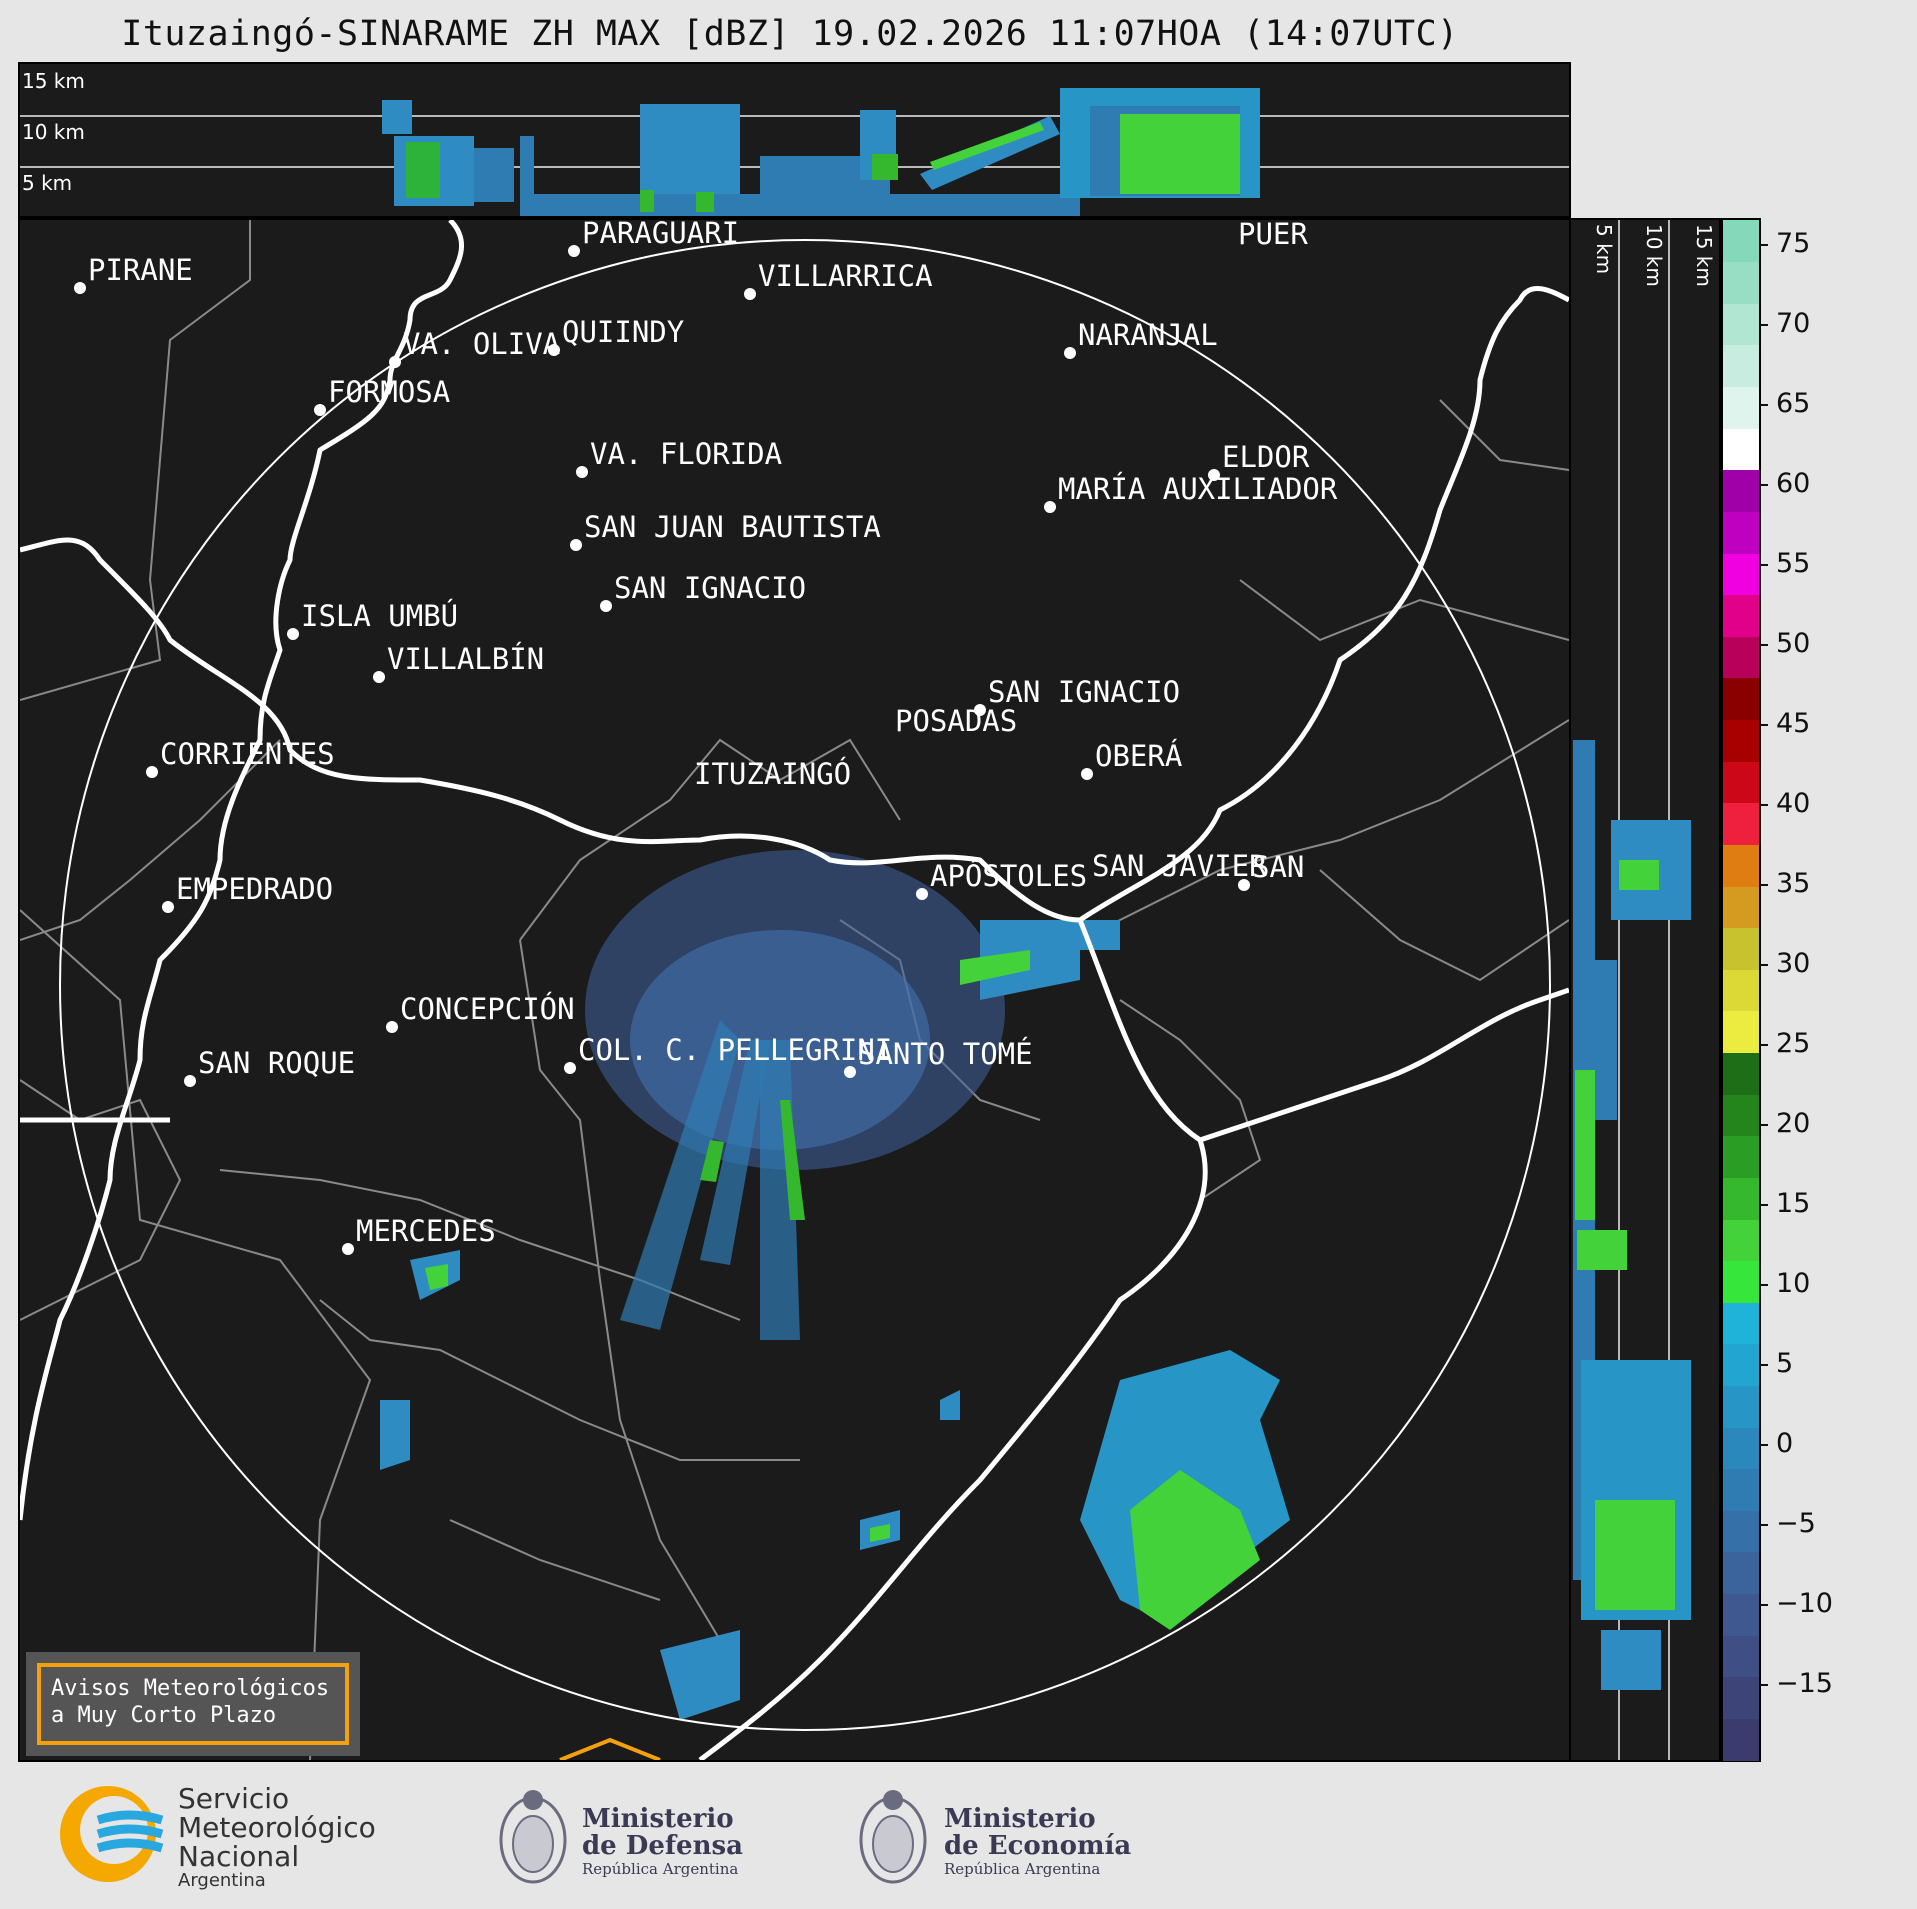 The height and width of the screenshot is (1909, 1917). Describe the element at coordinates (53, 81) in the screenshot. I see `top-alt-15km: 15 km` at that location.